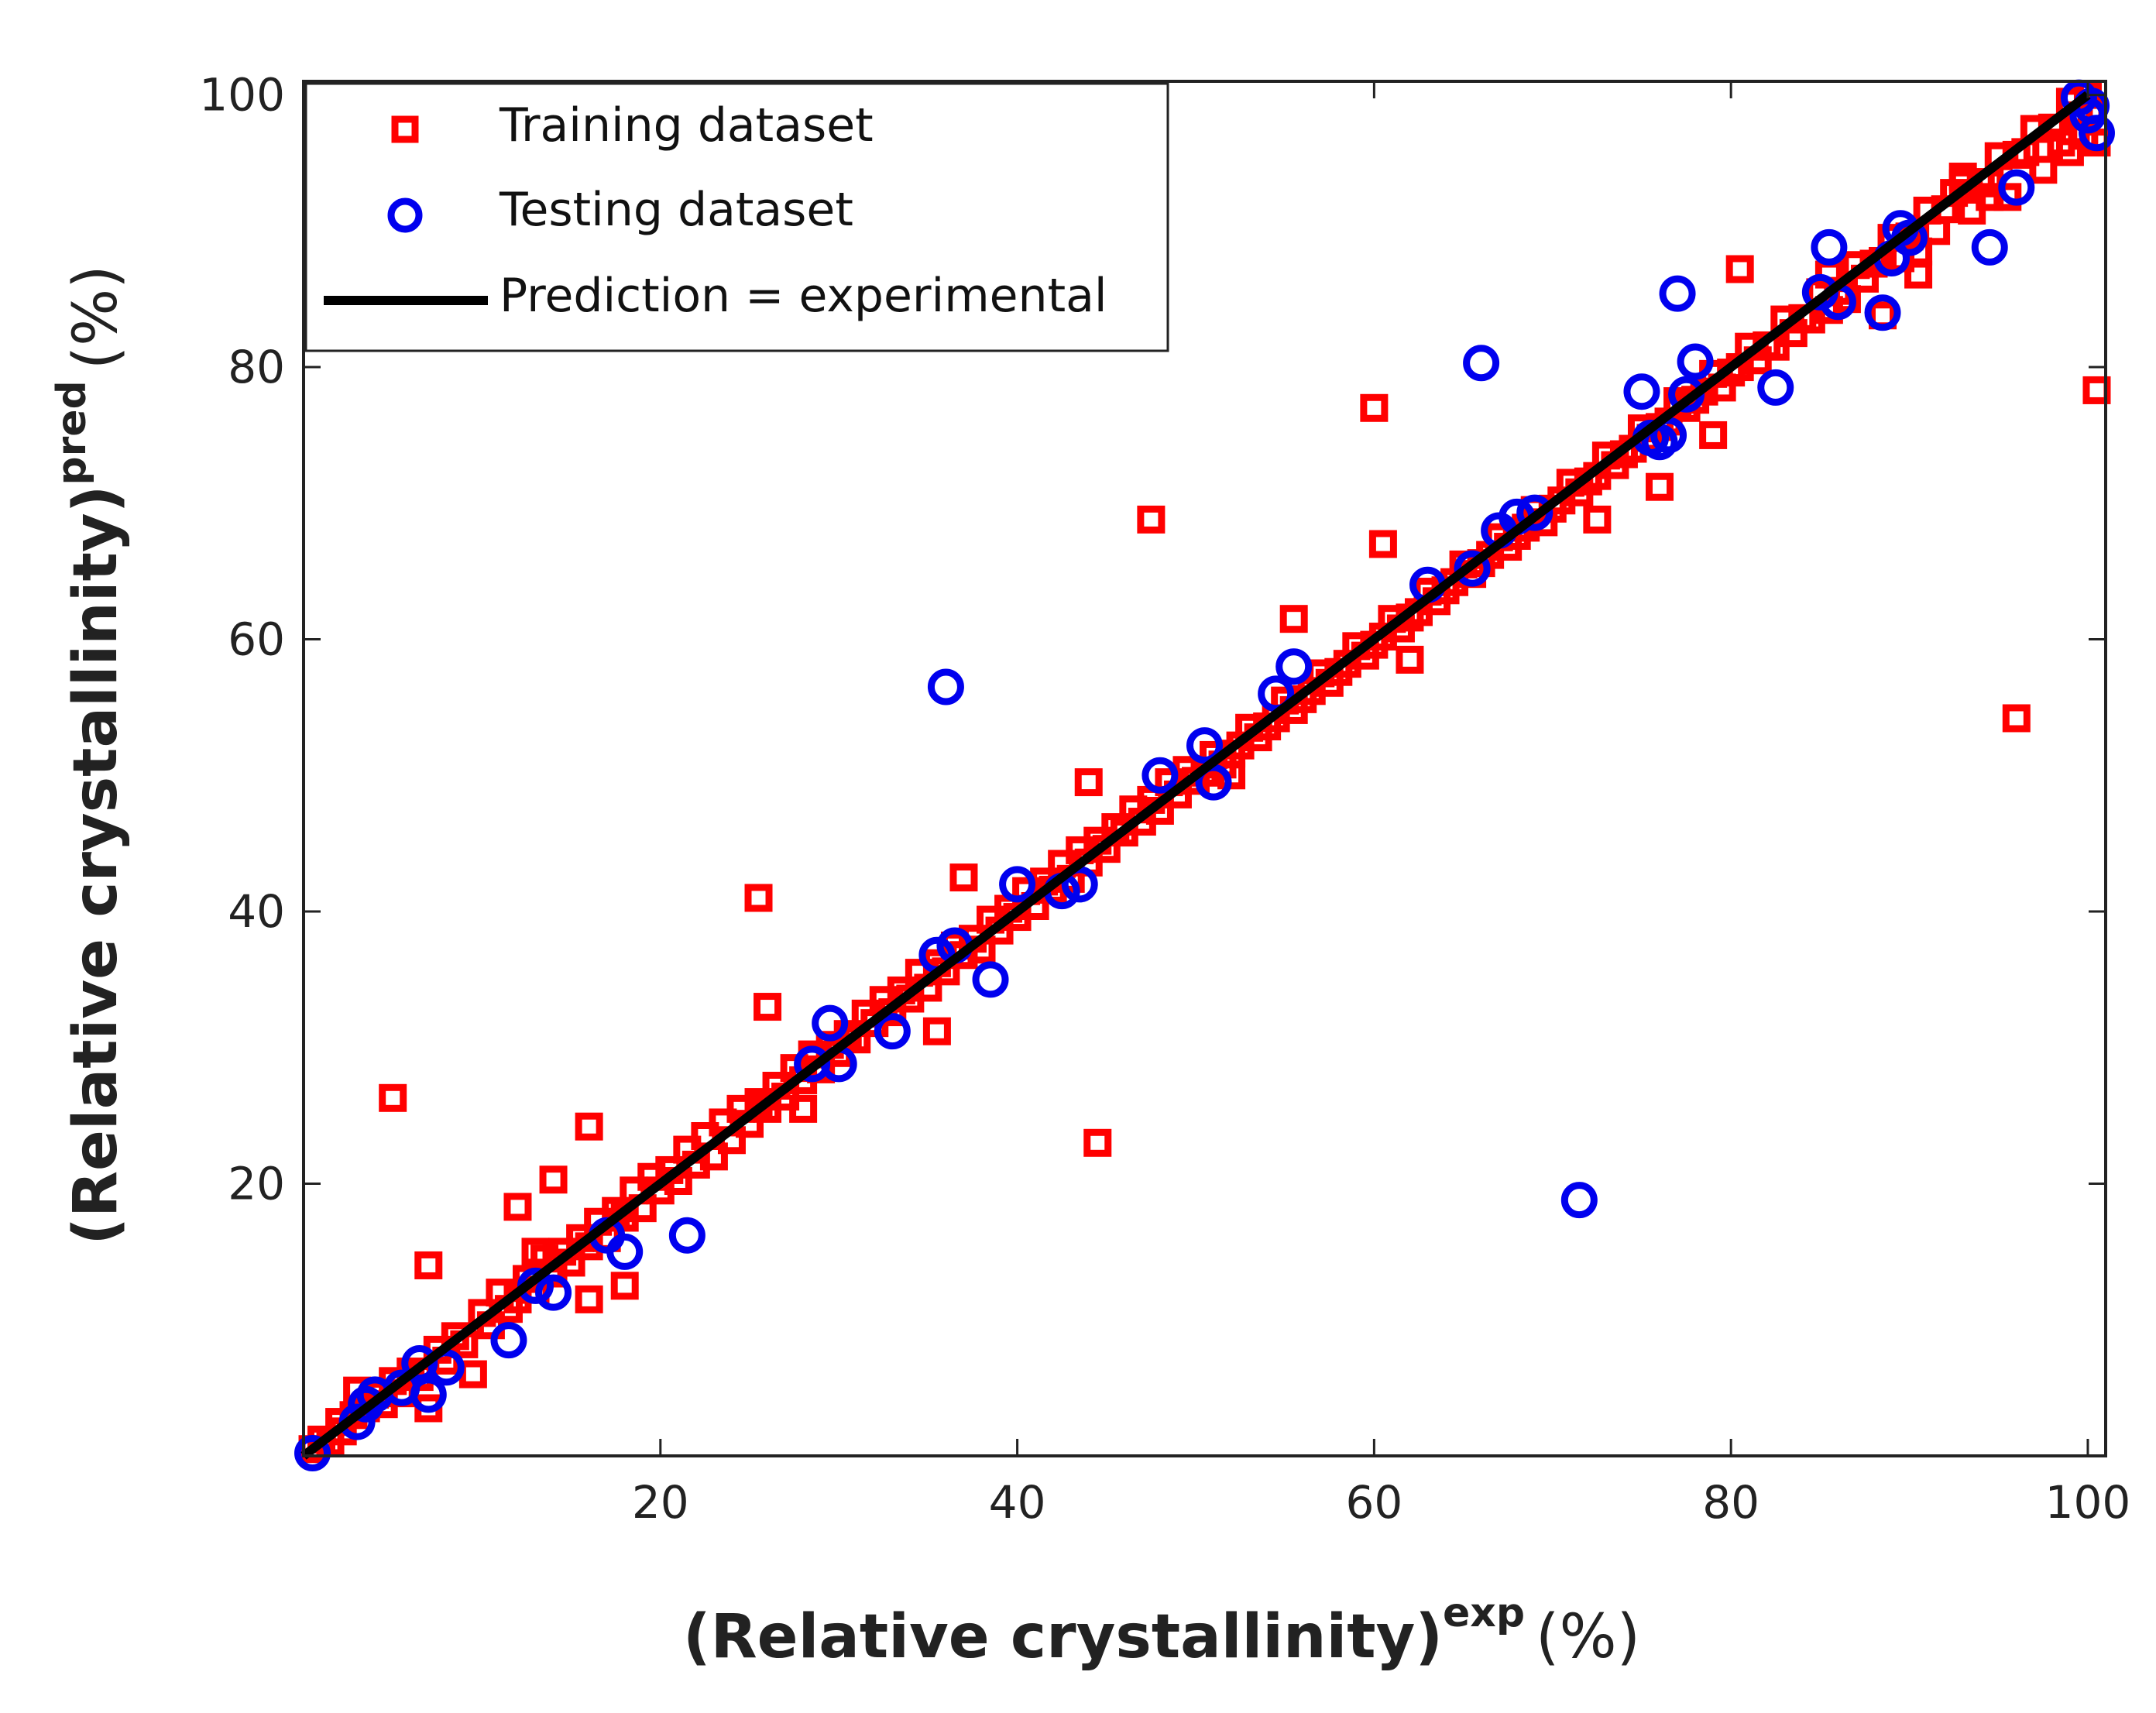 The image size is (2156, 1713). Describe the element at coordinates (256, 639) in the screenshot. I see `y-tick-label: 60` at that location.